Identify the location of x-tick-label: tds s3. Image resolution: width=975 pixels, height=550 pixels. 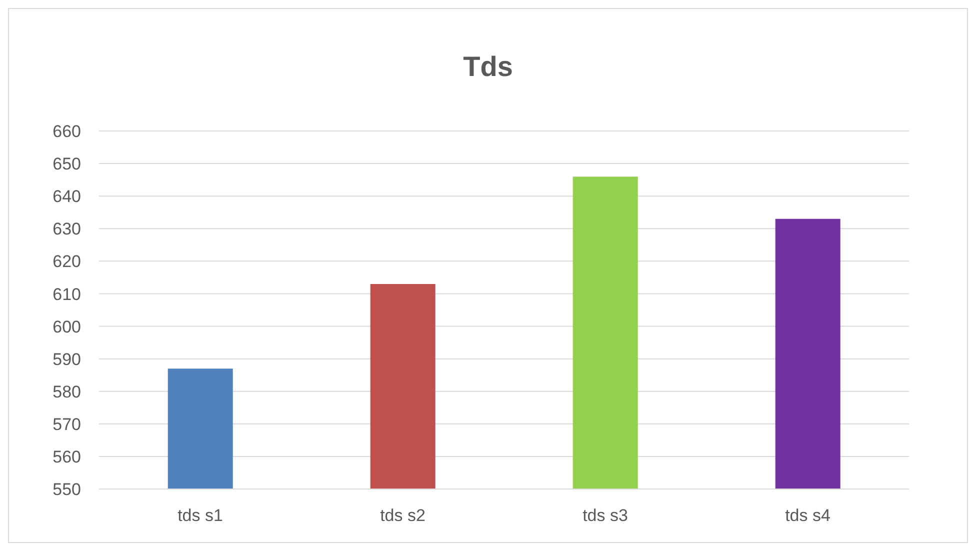
(605, 516).